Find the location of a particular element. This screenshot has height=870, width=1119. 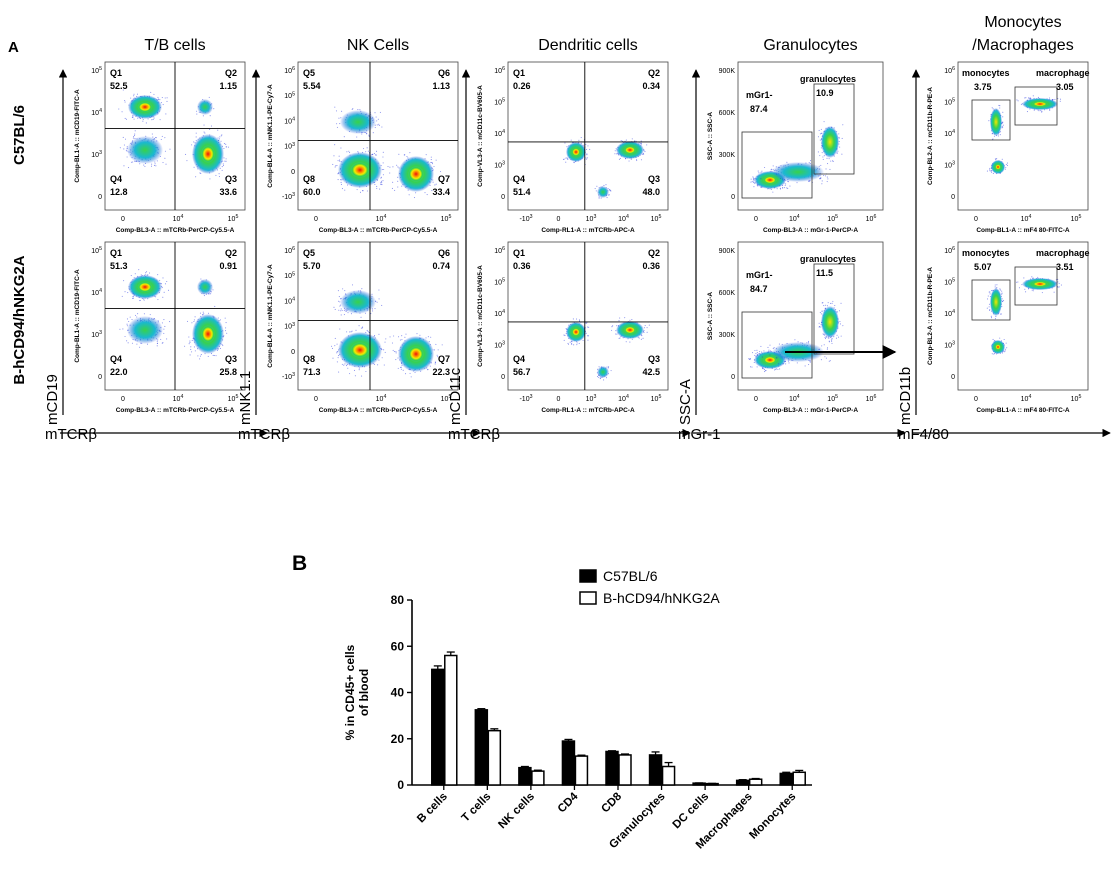

quadrant-name: Q6 is located at coordinates (444, 73).